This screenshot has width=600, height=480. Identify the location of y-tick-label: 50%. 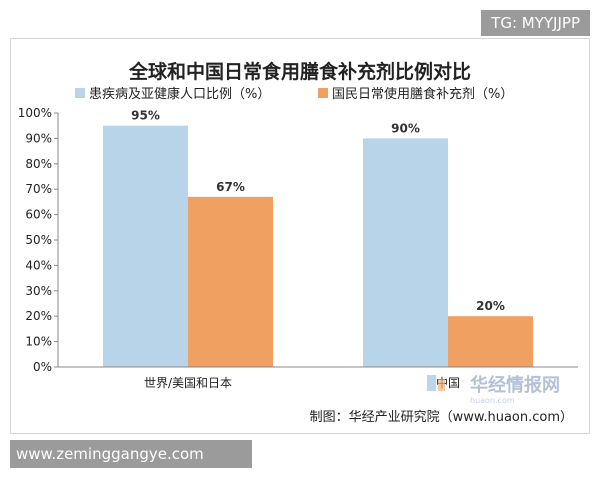
(38, 240).